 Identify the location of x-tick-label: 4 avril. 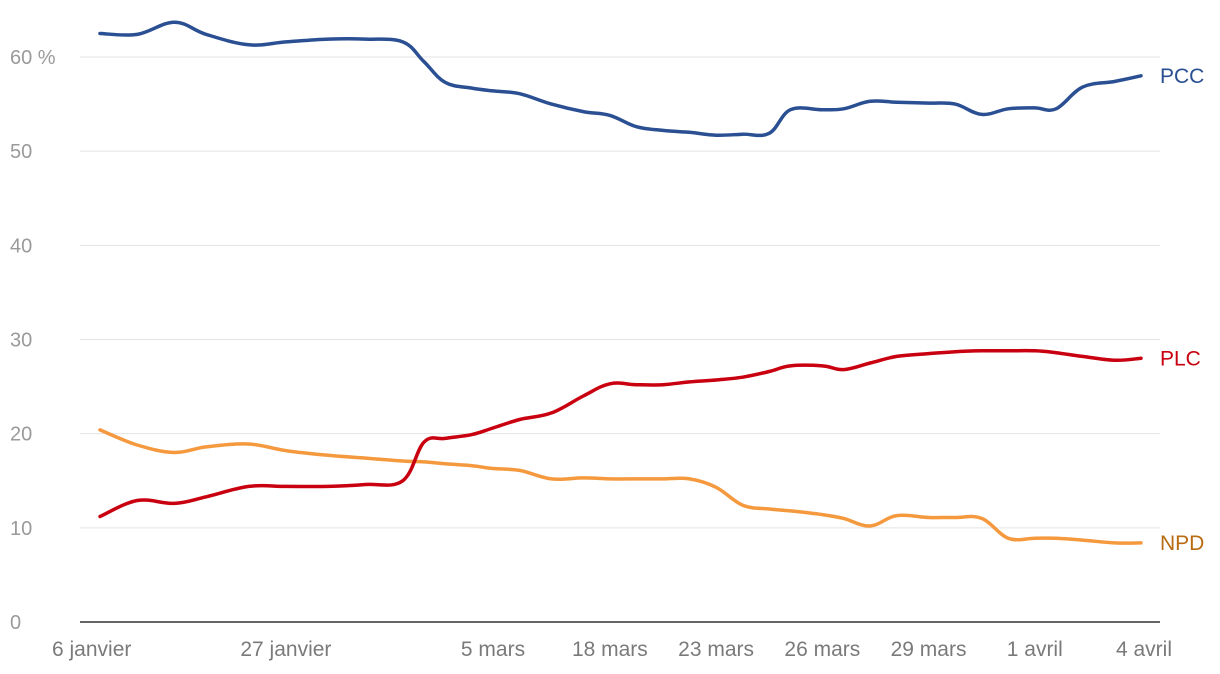
(1144, 649).